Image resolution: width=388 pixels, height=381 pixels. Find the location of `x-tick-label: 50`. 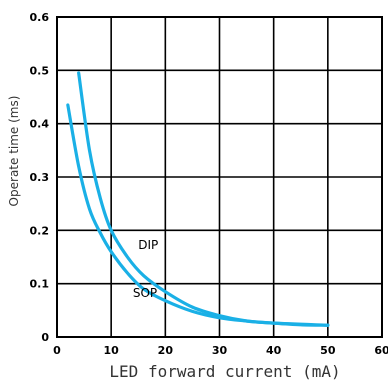

x-tick-label: 50 is located at coordinates (328, 350).